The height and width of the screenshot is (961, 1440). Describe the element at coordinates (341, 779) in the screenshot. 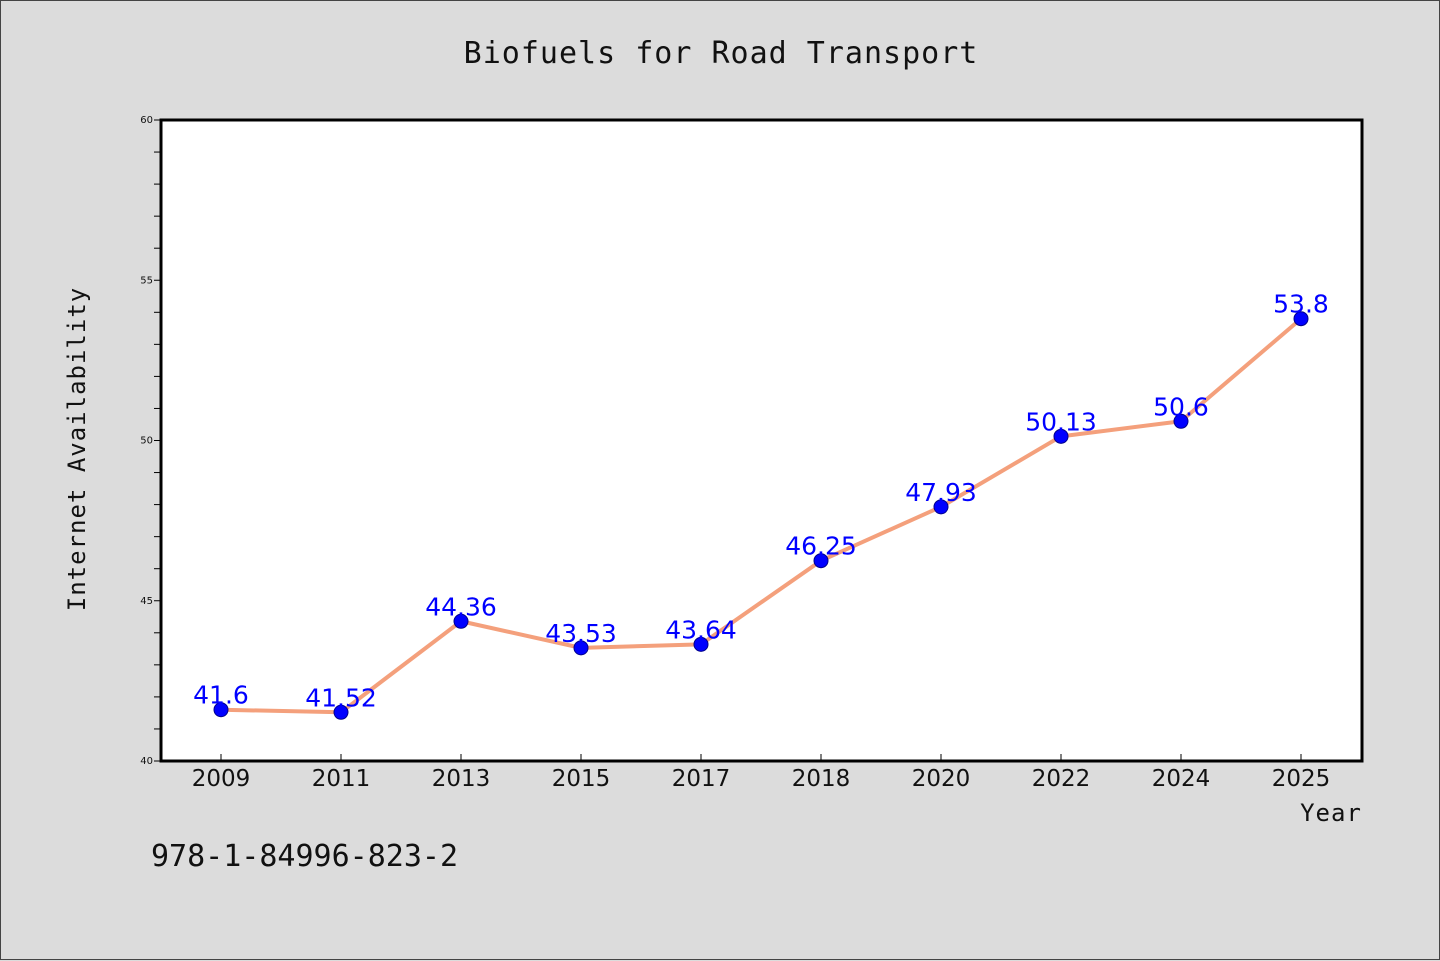

I see `x-tick-label: 2011` at that location.